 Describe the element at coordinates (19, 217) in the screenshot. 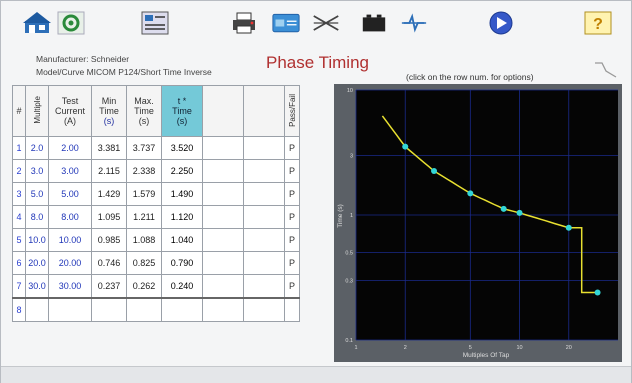

I see `row-number: 4` at that location.